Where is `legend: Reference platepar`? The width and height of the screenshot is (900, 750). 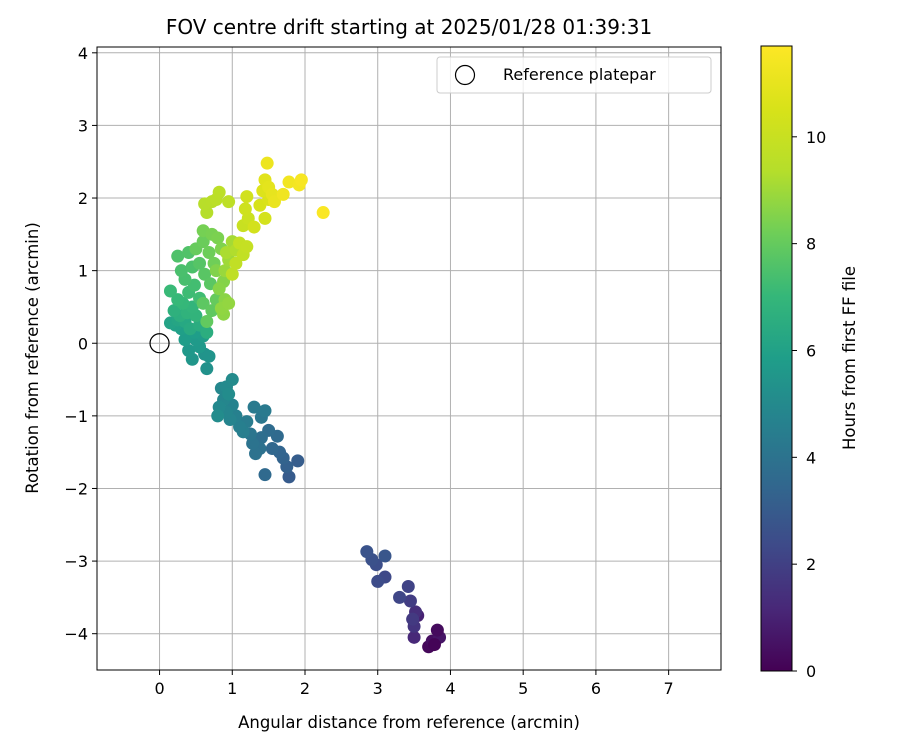
legend: Reference platepar is located at coordinates (574, 75).